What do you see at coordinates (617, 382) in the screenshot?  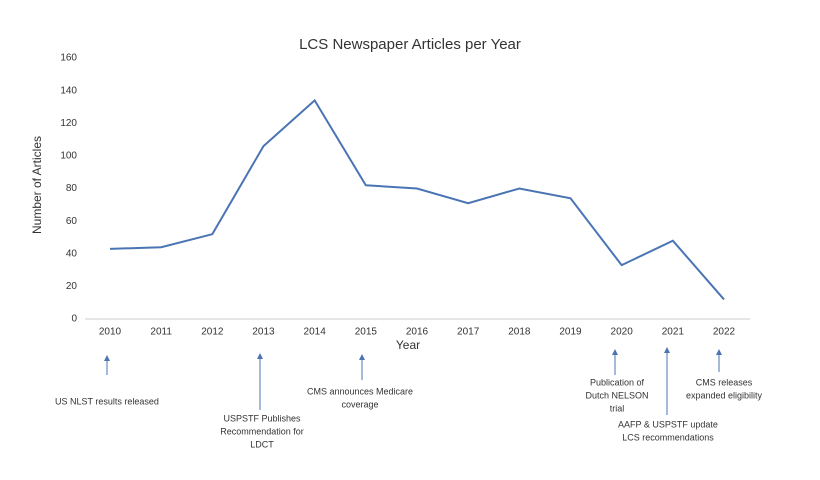 I see `annotation-text: Publication of` at bounding box center [617, 382].